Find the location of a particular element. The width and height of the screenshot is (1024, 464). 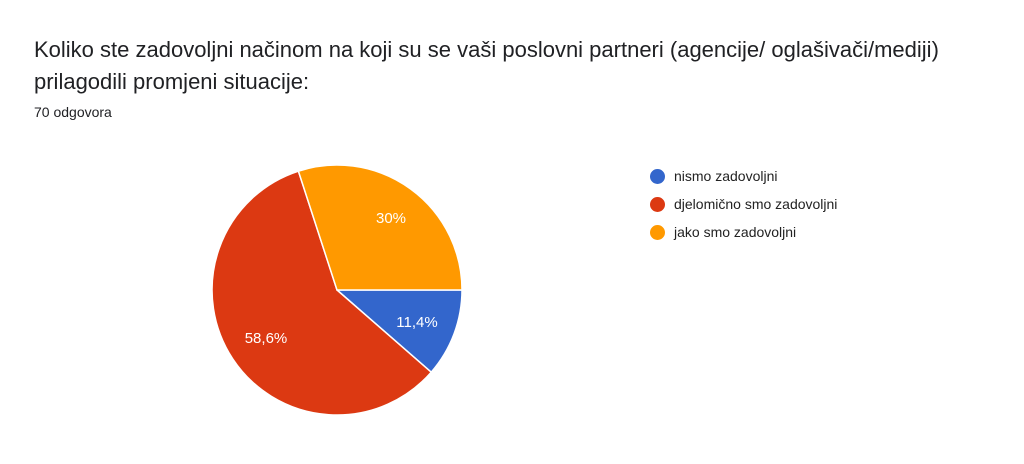

legend-item-jako: jako smo zadovoljni is located at coordinates (743, 232).